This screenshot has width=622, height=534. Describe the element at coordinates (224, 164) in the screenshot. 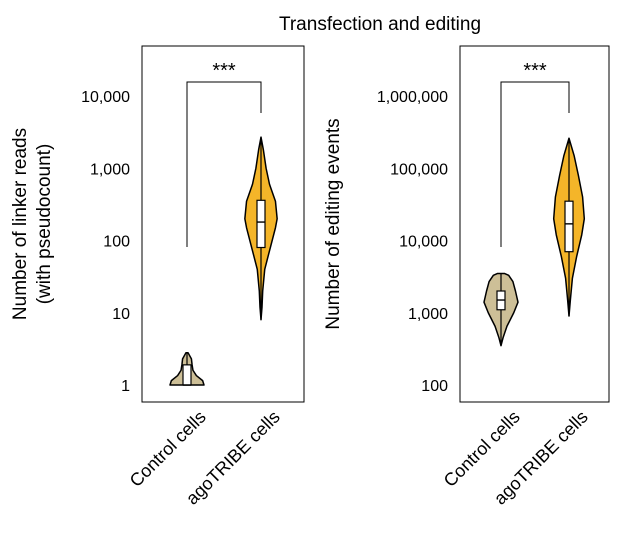

I see `linker-reads-significance-bracket` at that location.